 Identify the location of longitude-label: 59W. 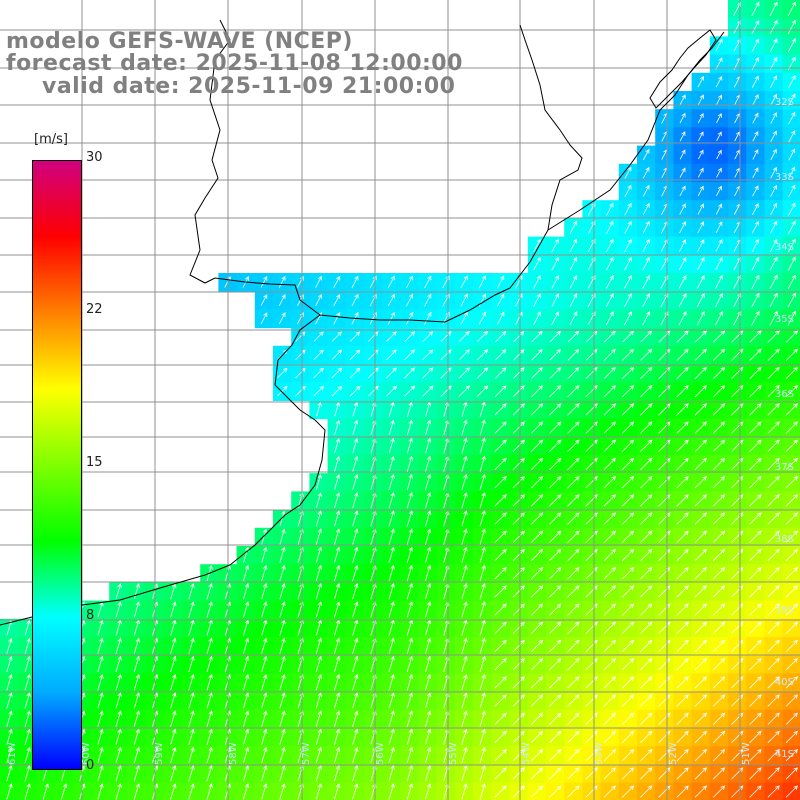
(159, 753).